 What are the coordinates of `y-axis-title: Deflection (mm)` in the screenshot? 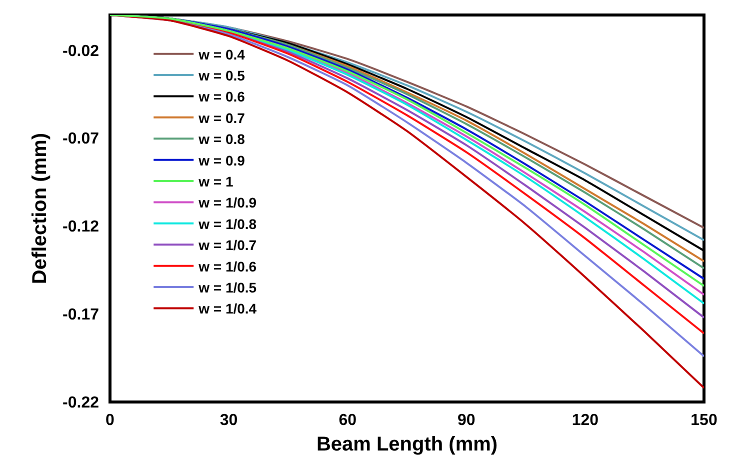 It's located at (40, 208).